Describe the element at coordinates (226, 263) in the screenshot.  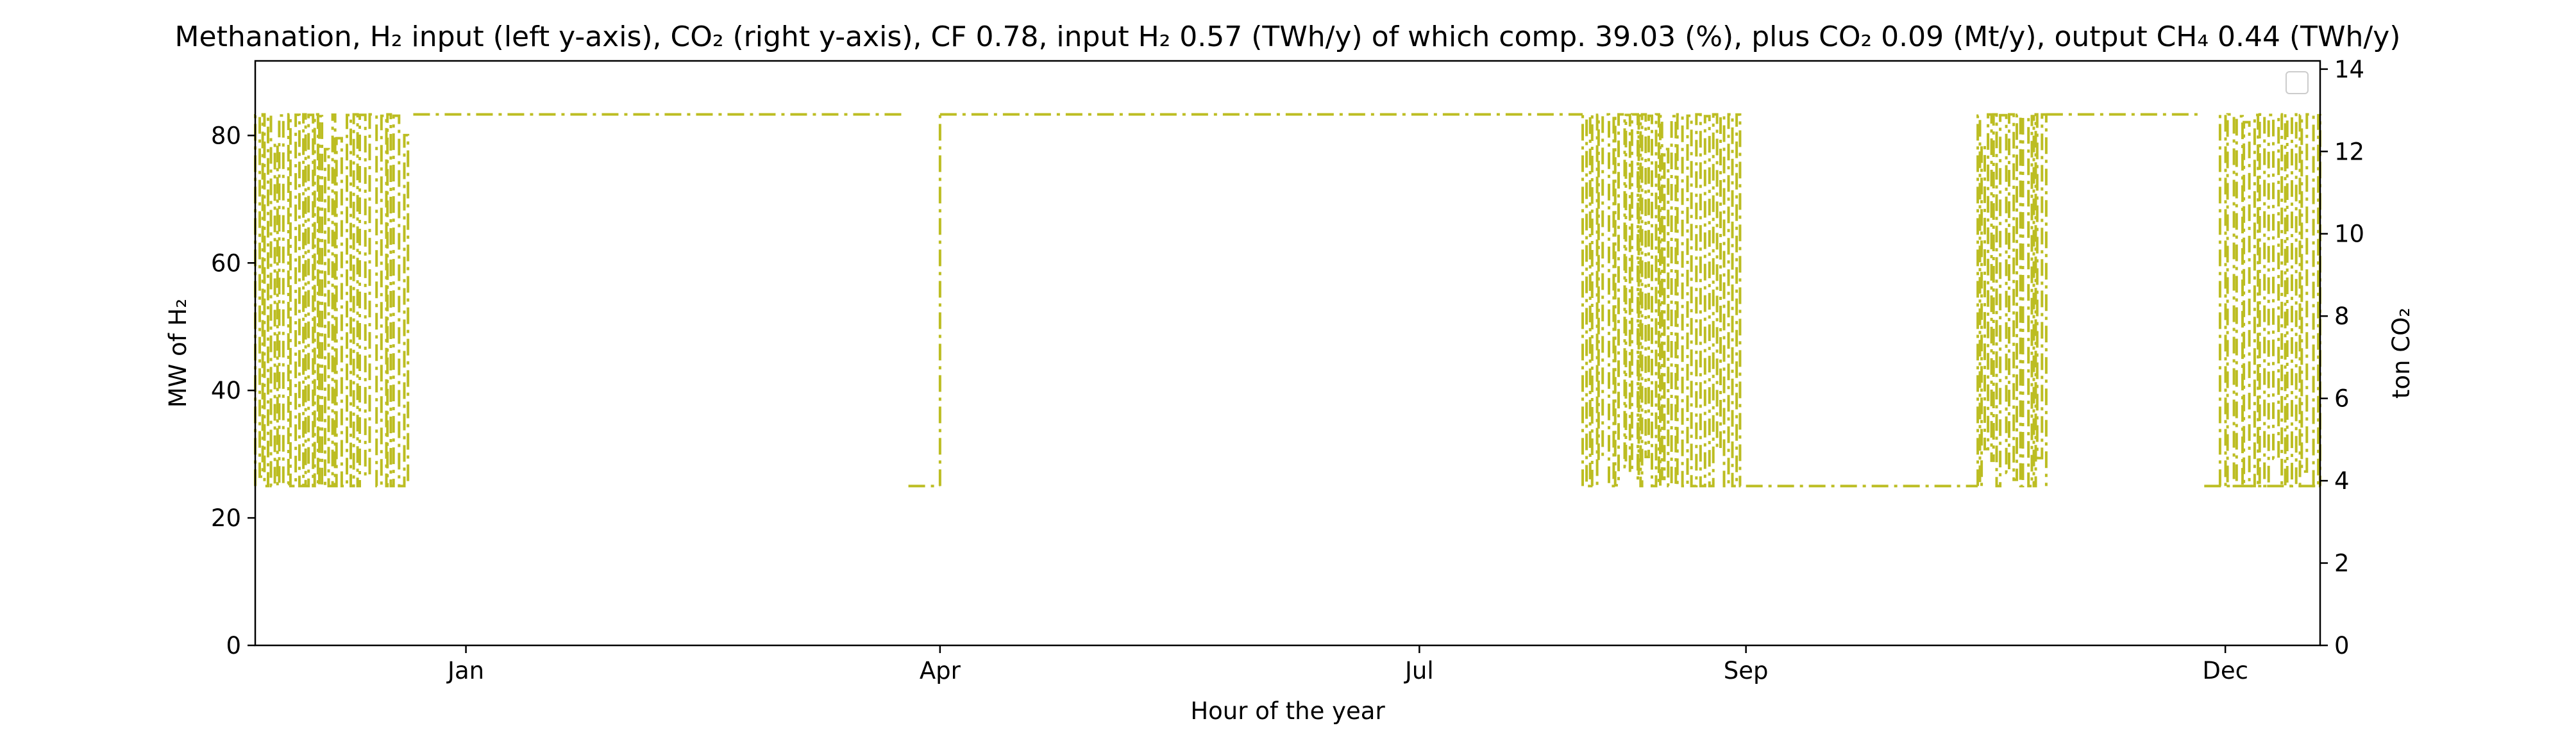
I see `y-left-tick-label: 60` at that location.